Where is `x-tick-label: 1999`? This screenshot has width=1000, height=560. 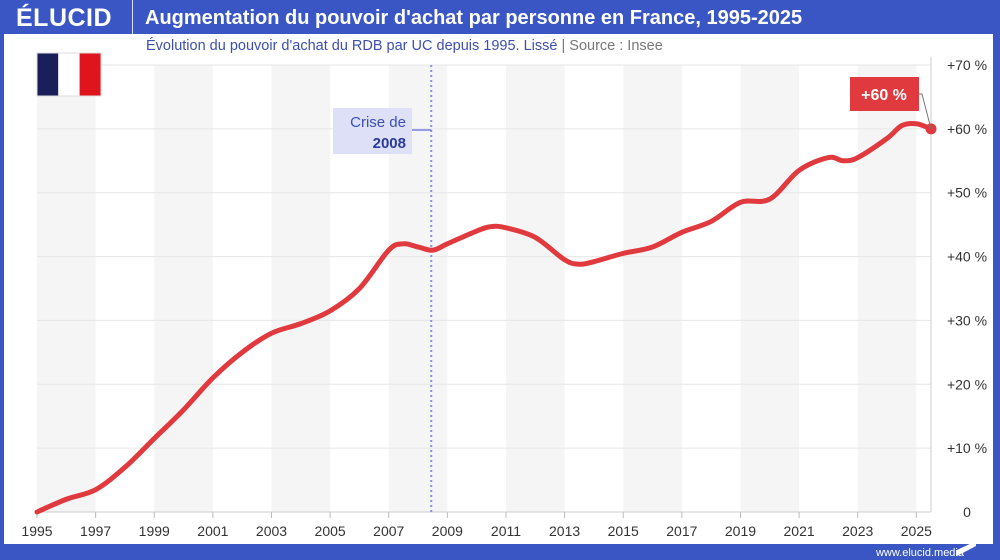 x-tick-label: 1999 is located at coordinates (154, 531).